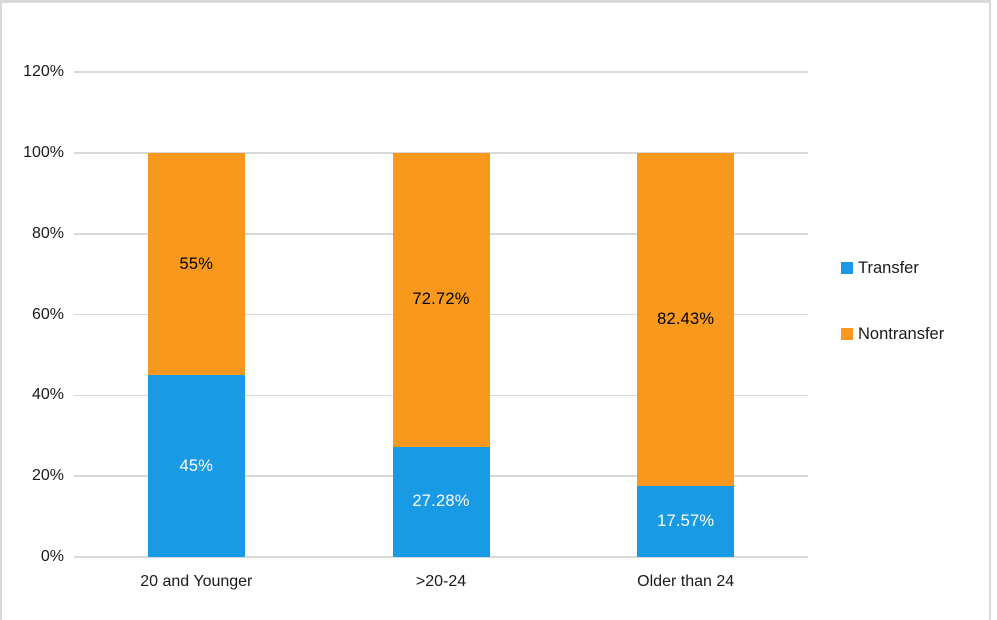 This screenshot has height=620, width=997. Describe the element at coordinates (196, 581) in the screenshot. I see `x-axis-category-label: 20 and Younger` at that location.